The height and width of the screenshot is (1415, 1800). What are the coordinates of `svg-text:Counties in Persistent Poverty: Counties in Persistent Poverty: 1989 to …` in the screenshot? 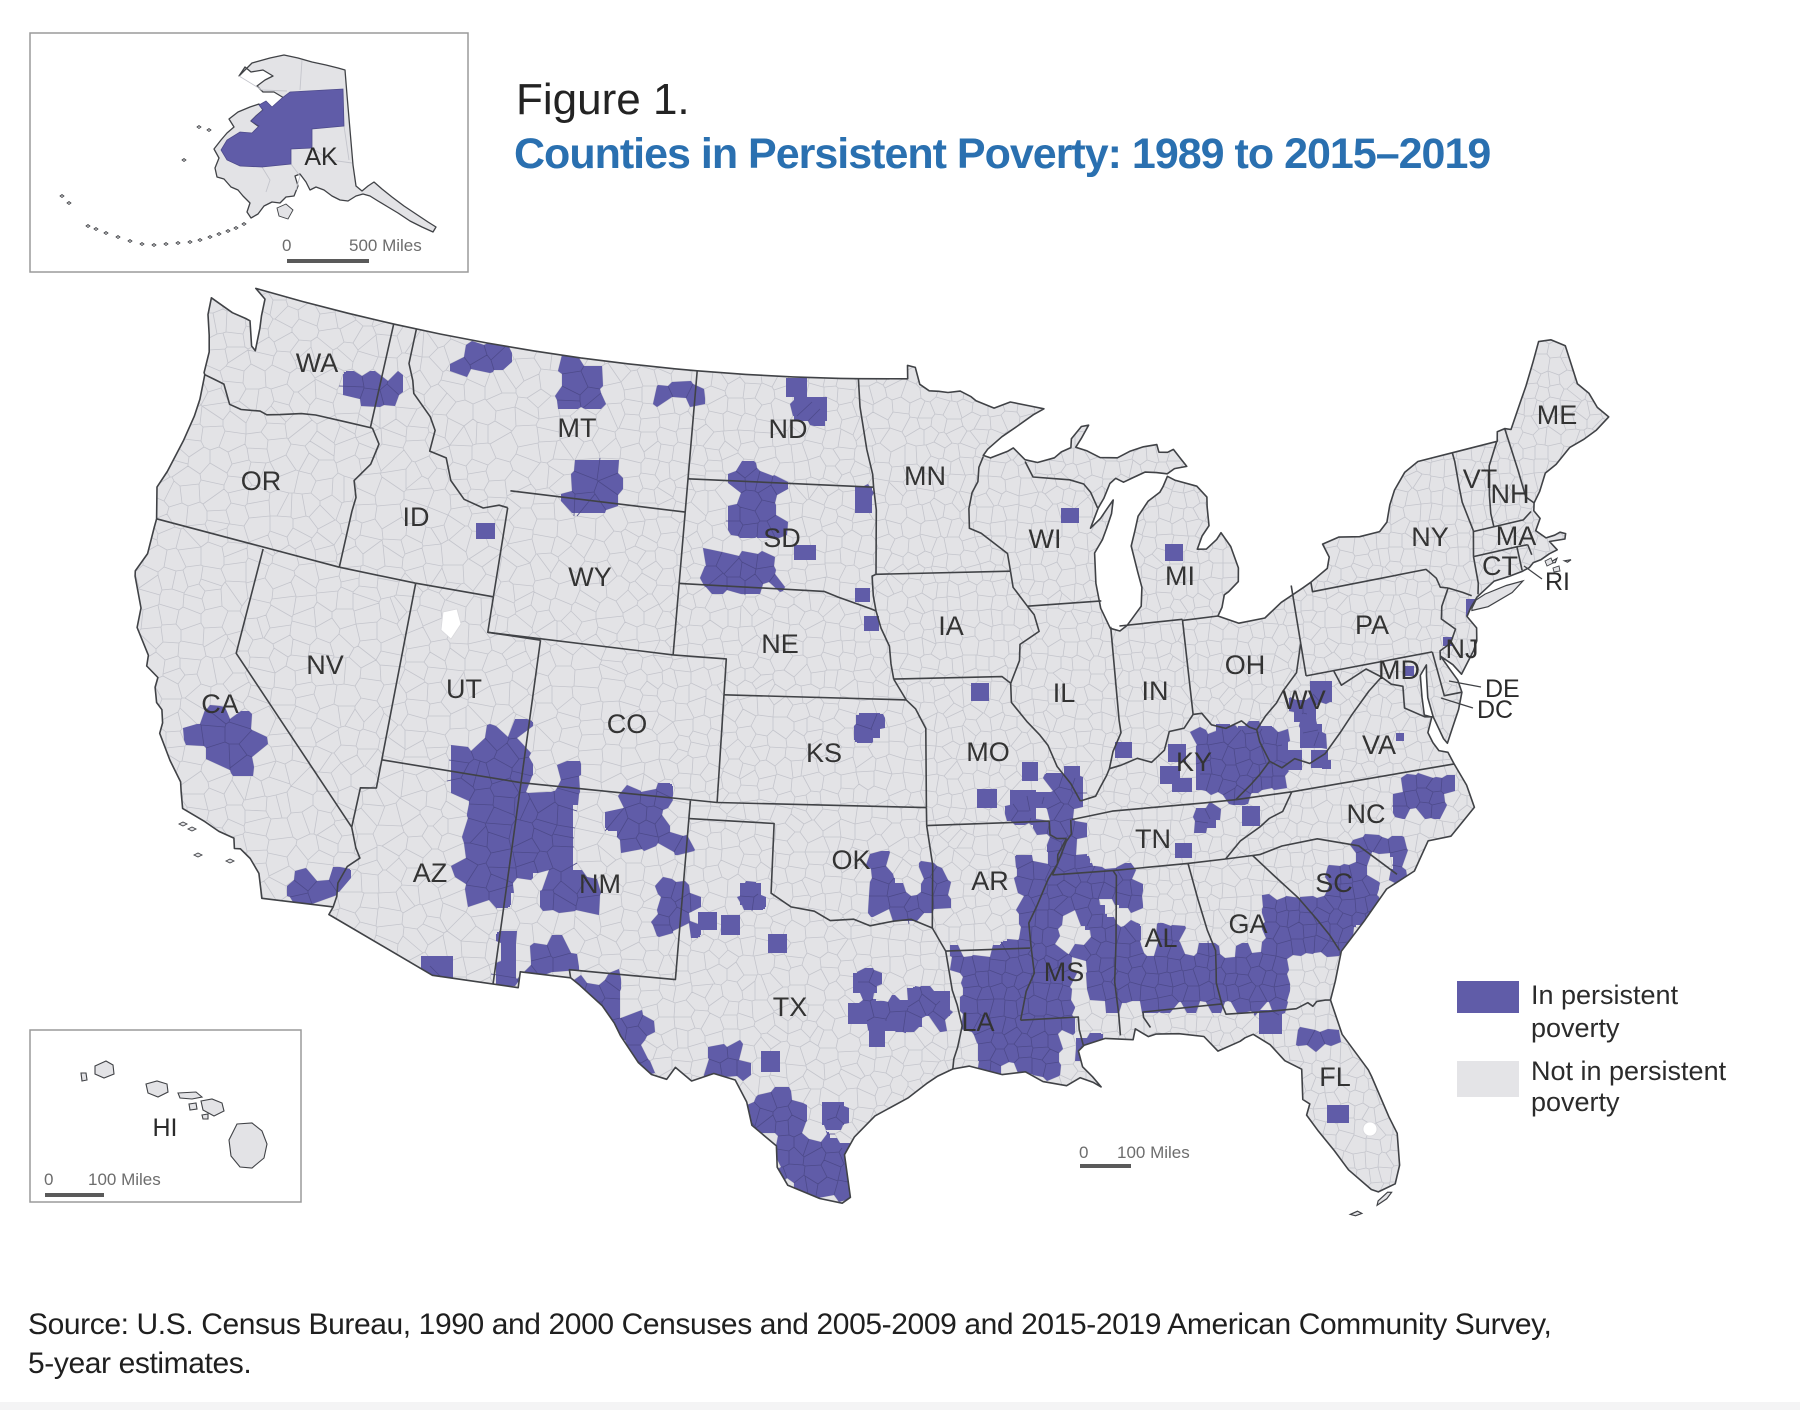 It's located at (1002, 154).